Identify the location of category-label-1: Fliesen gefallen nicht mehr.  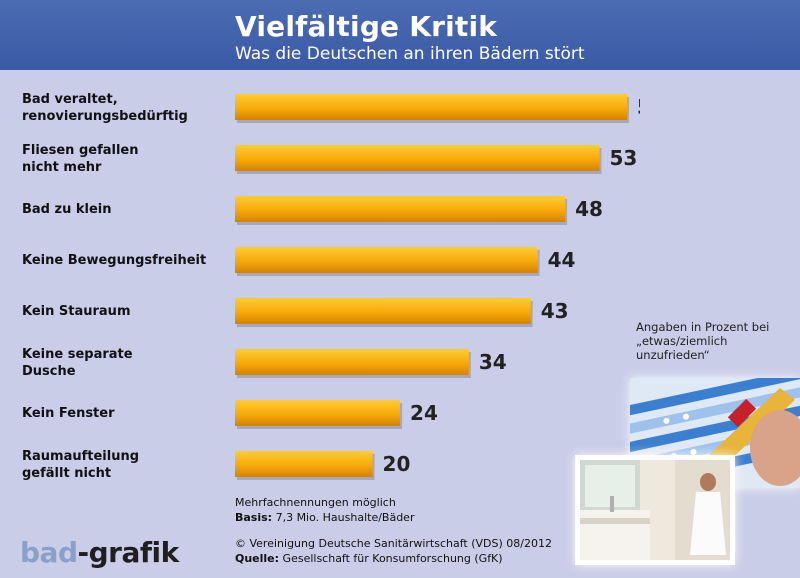
(80, 159).